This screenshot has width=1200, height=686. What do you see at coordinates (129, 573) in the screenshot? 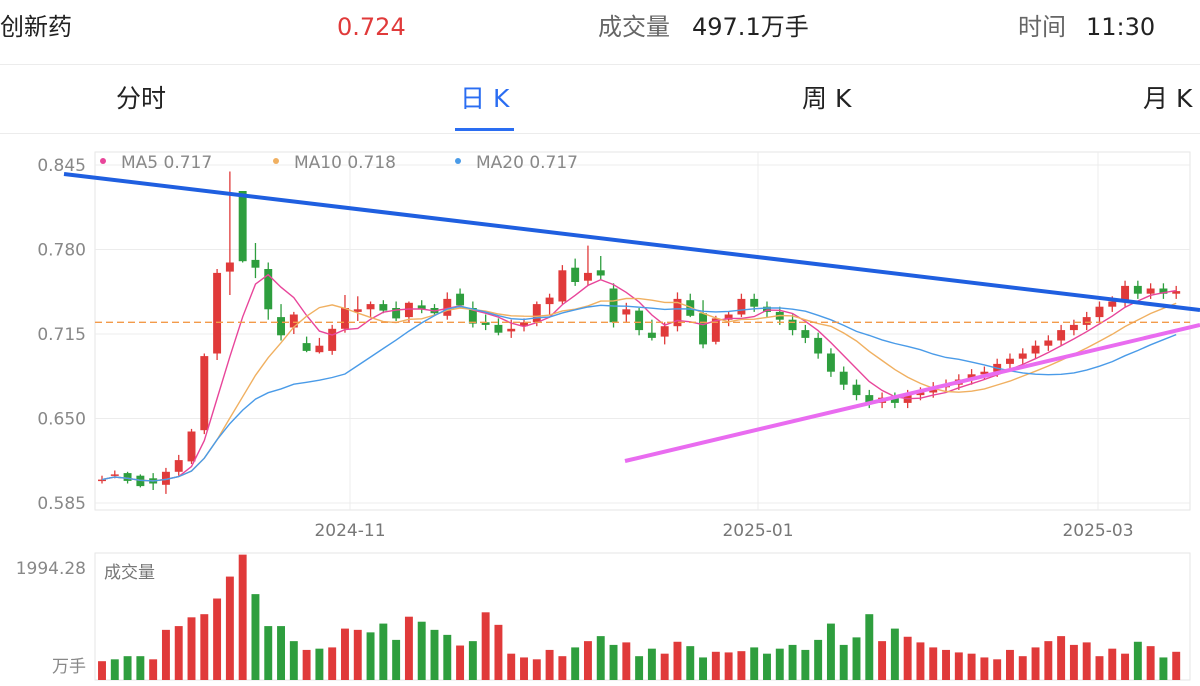
I see `volume-title: 成交量` at bounding box center [129, 573].